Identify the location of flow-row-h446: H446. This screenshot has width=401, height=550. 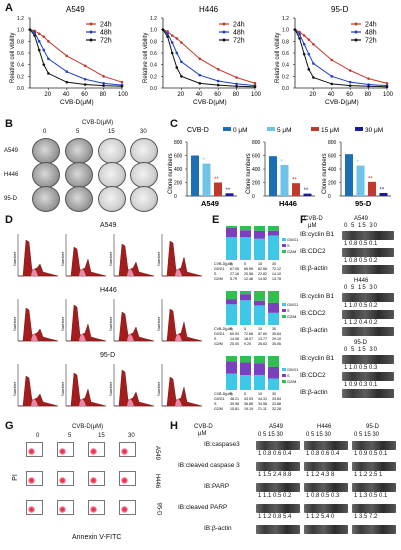
(157, 481).